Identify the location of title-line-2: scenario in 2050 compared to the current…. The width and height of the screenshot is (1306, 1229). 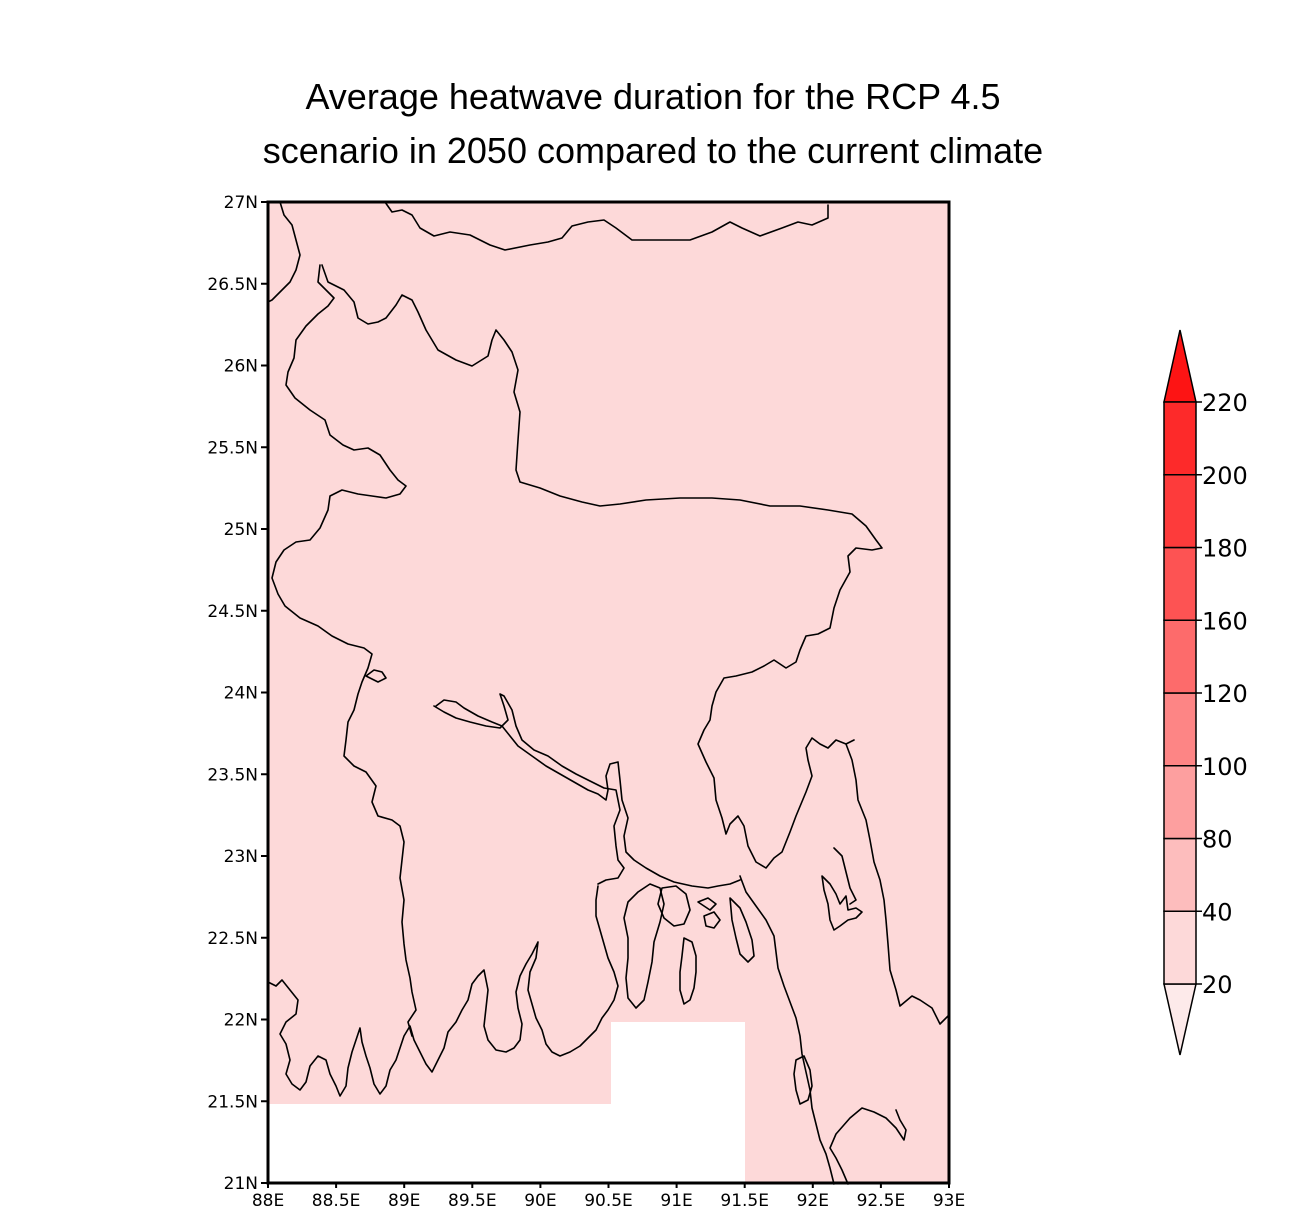
(653, 150).